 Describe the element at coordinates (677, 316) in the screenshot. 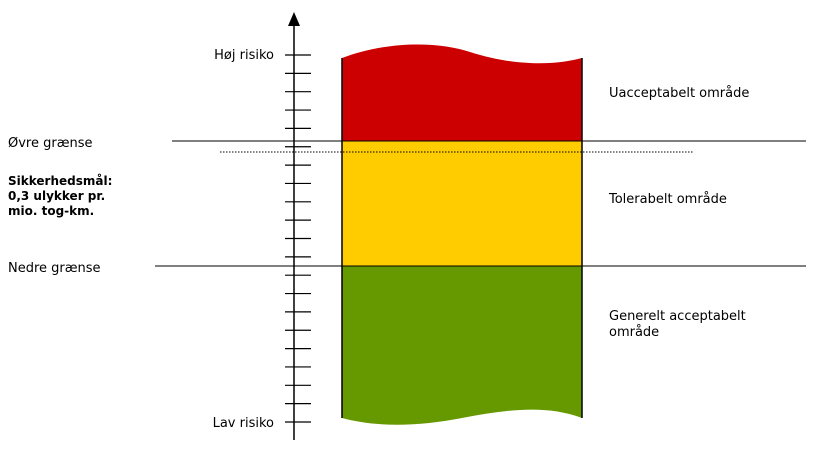

I see `zone-label: Generelt acceptabelt` at that location.